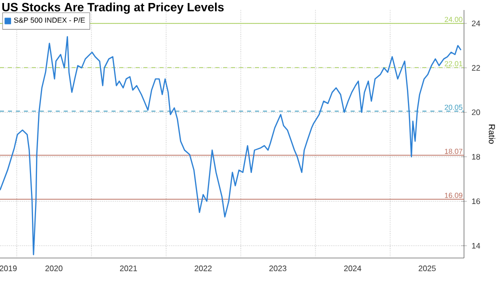 The image size is (500, 289). What do you see at coordinates (113, 8) in the screenshot?
I see `chart-title: US Stocks Are Trading at Pricey Levels` at bounding box center [113, 8].